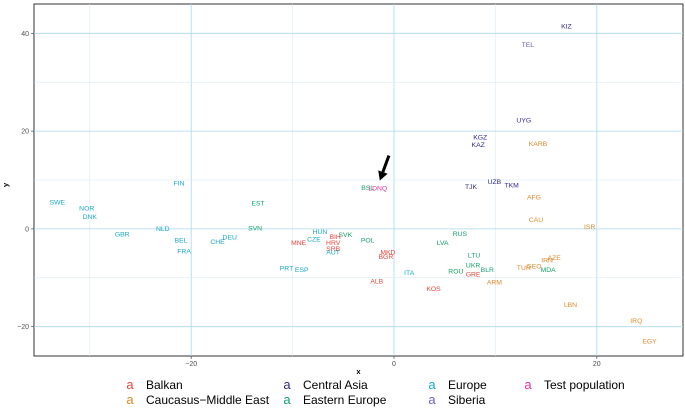  Describe the element at coordinates (122, 235) in the screenshot. I see `point-label-gbr: GBR` at that location.